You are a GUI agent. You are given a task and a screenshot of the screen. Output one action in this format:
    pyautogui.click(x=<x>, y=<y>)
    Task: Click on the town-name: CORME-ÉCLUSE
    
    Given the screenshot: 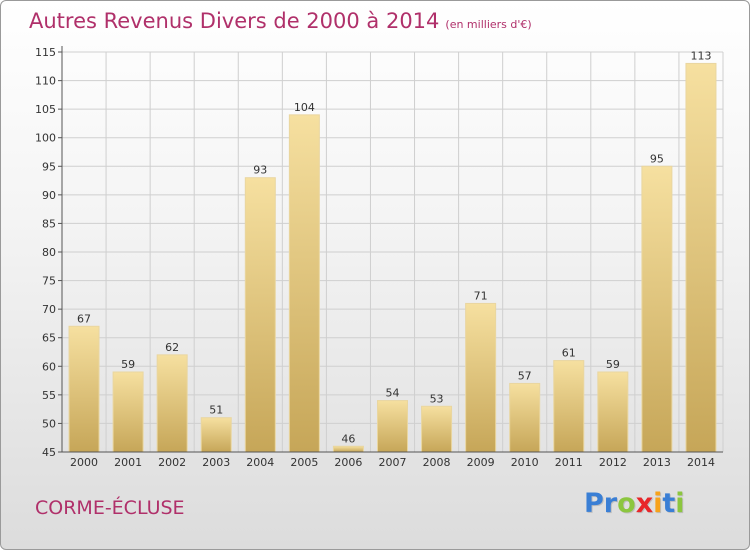 What is the action you would take?
    pyautogui.click(x=110, y=508)
    